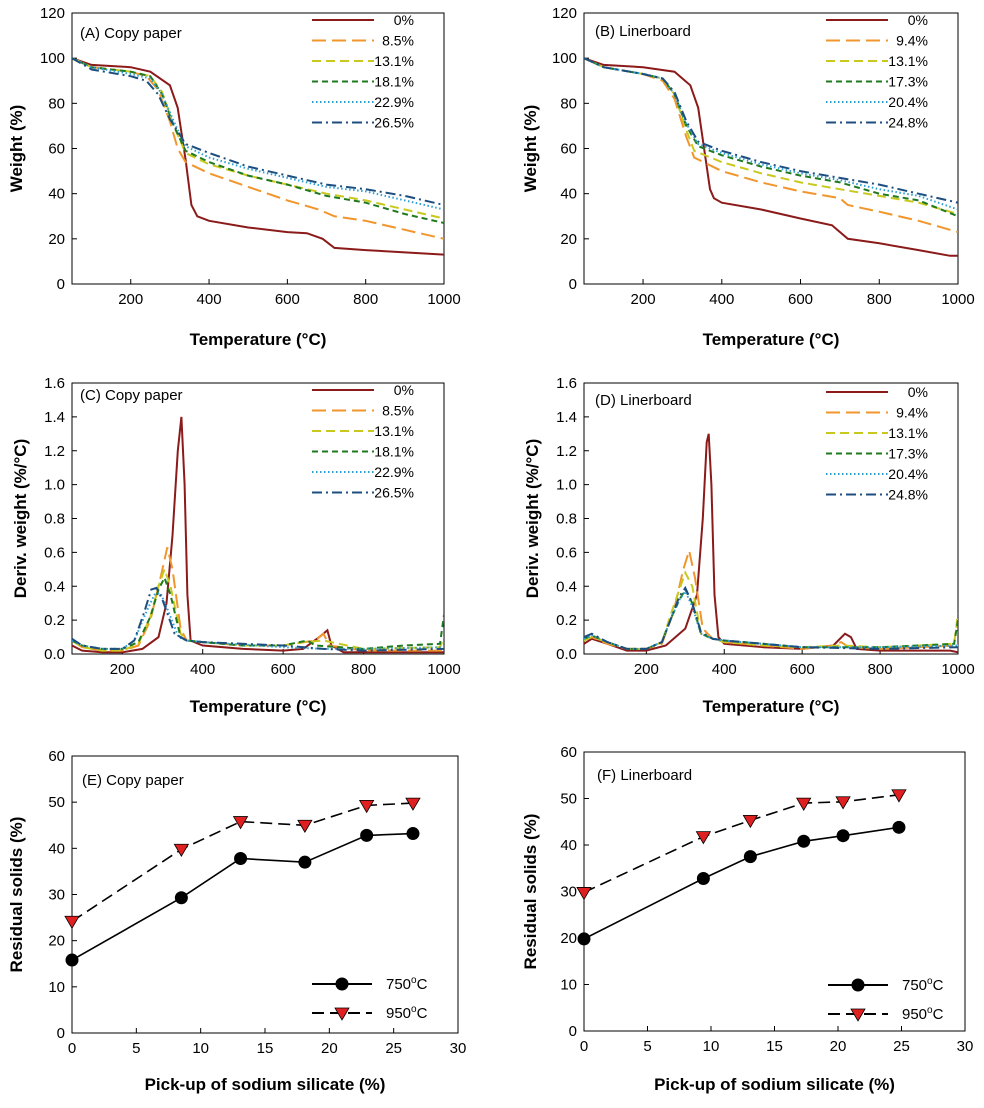 The image size is (984, 1108). Describe the element at coordinates (56, 895) in the screenshot. I see `y-tick-label: 30` at that location.